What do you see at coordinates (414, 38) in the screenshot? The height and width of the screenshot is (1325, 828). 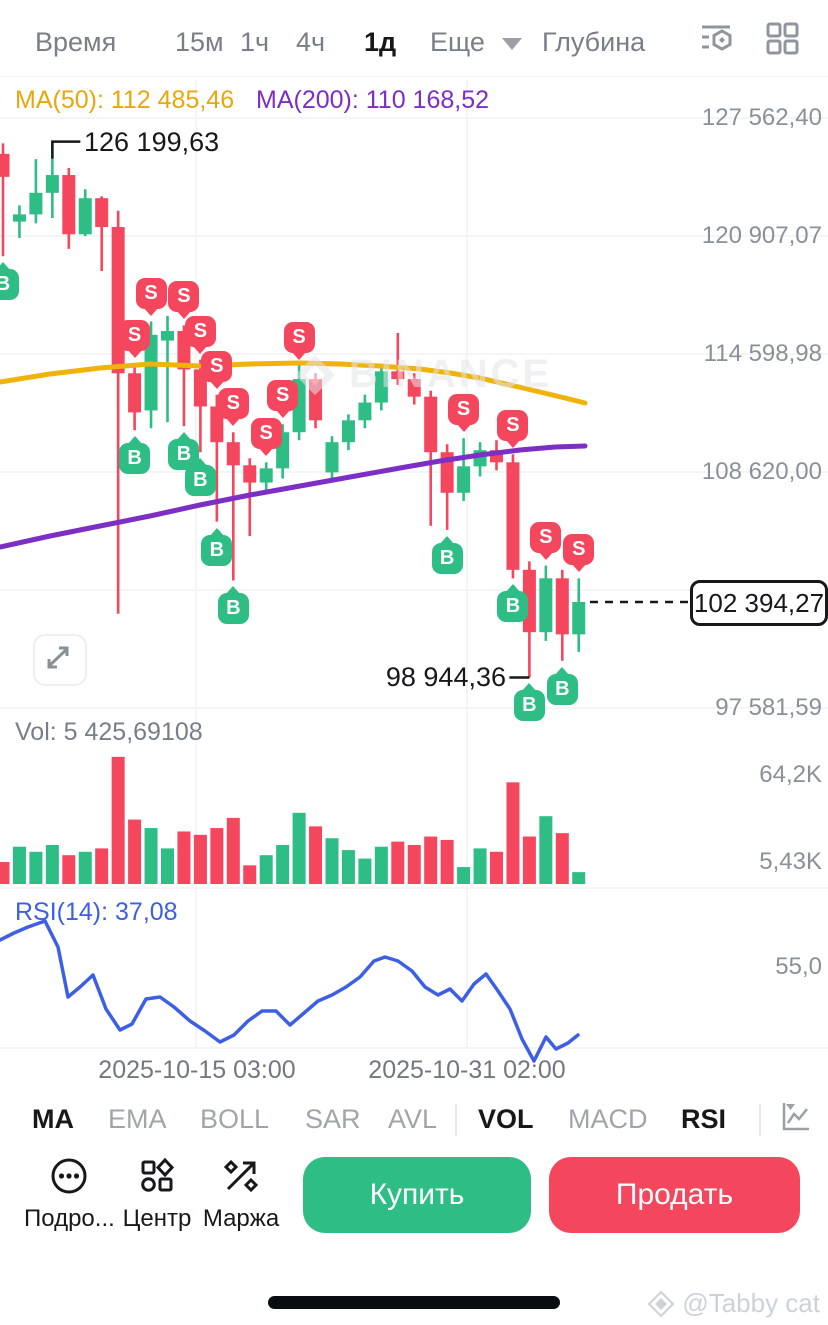 I see `chart-toolbar: Время 15м 1ч 4ч 1д Еще Глубина` at bounding box center [414, 38].